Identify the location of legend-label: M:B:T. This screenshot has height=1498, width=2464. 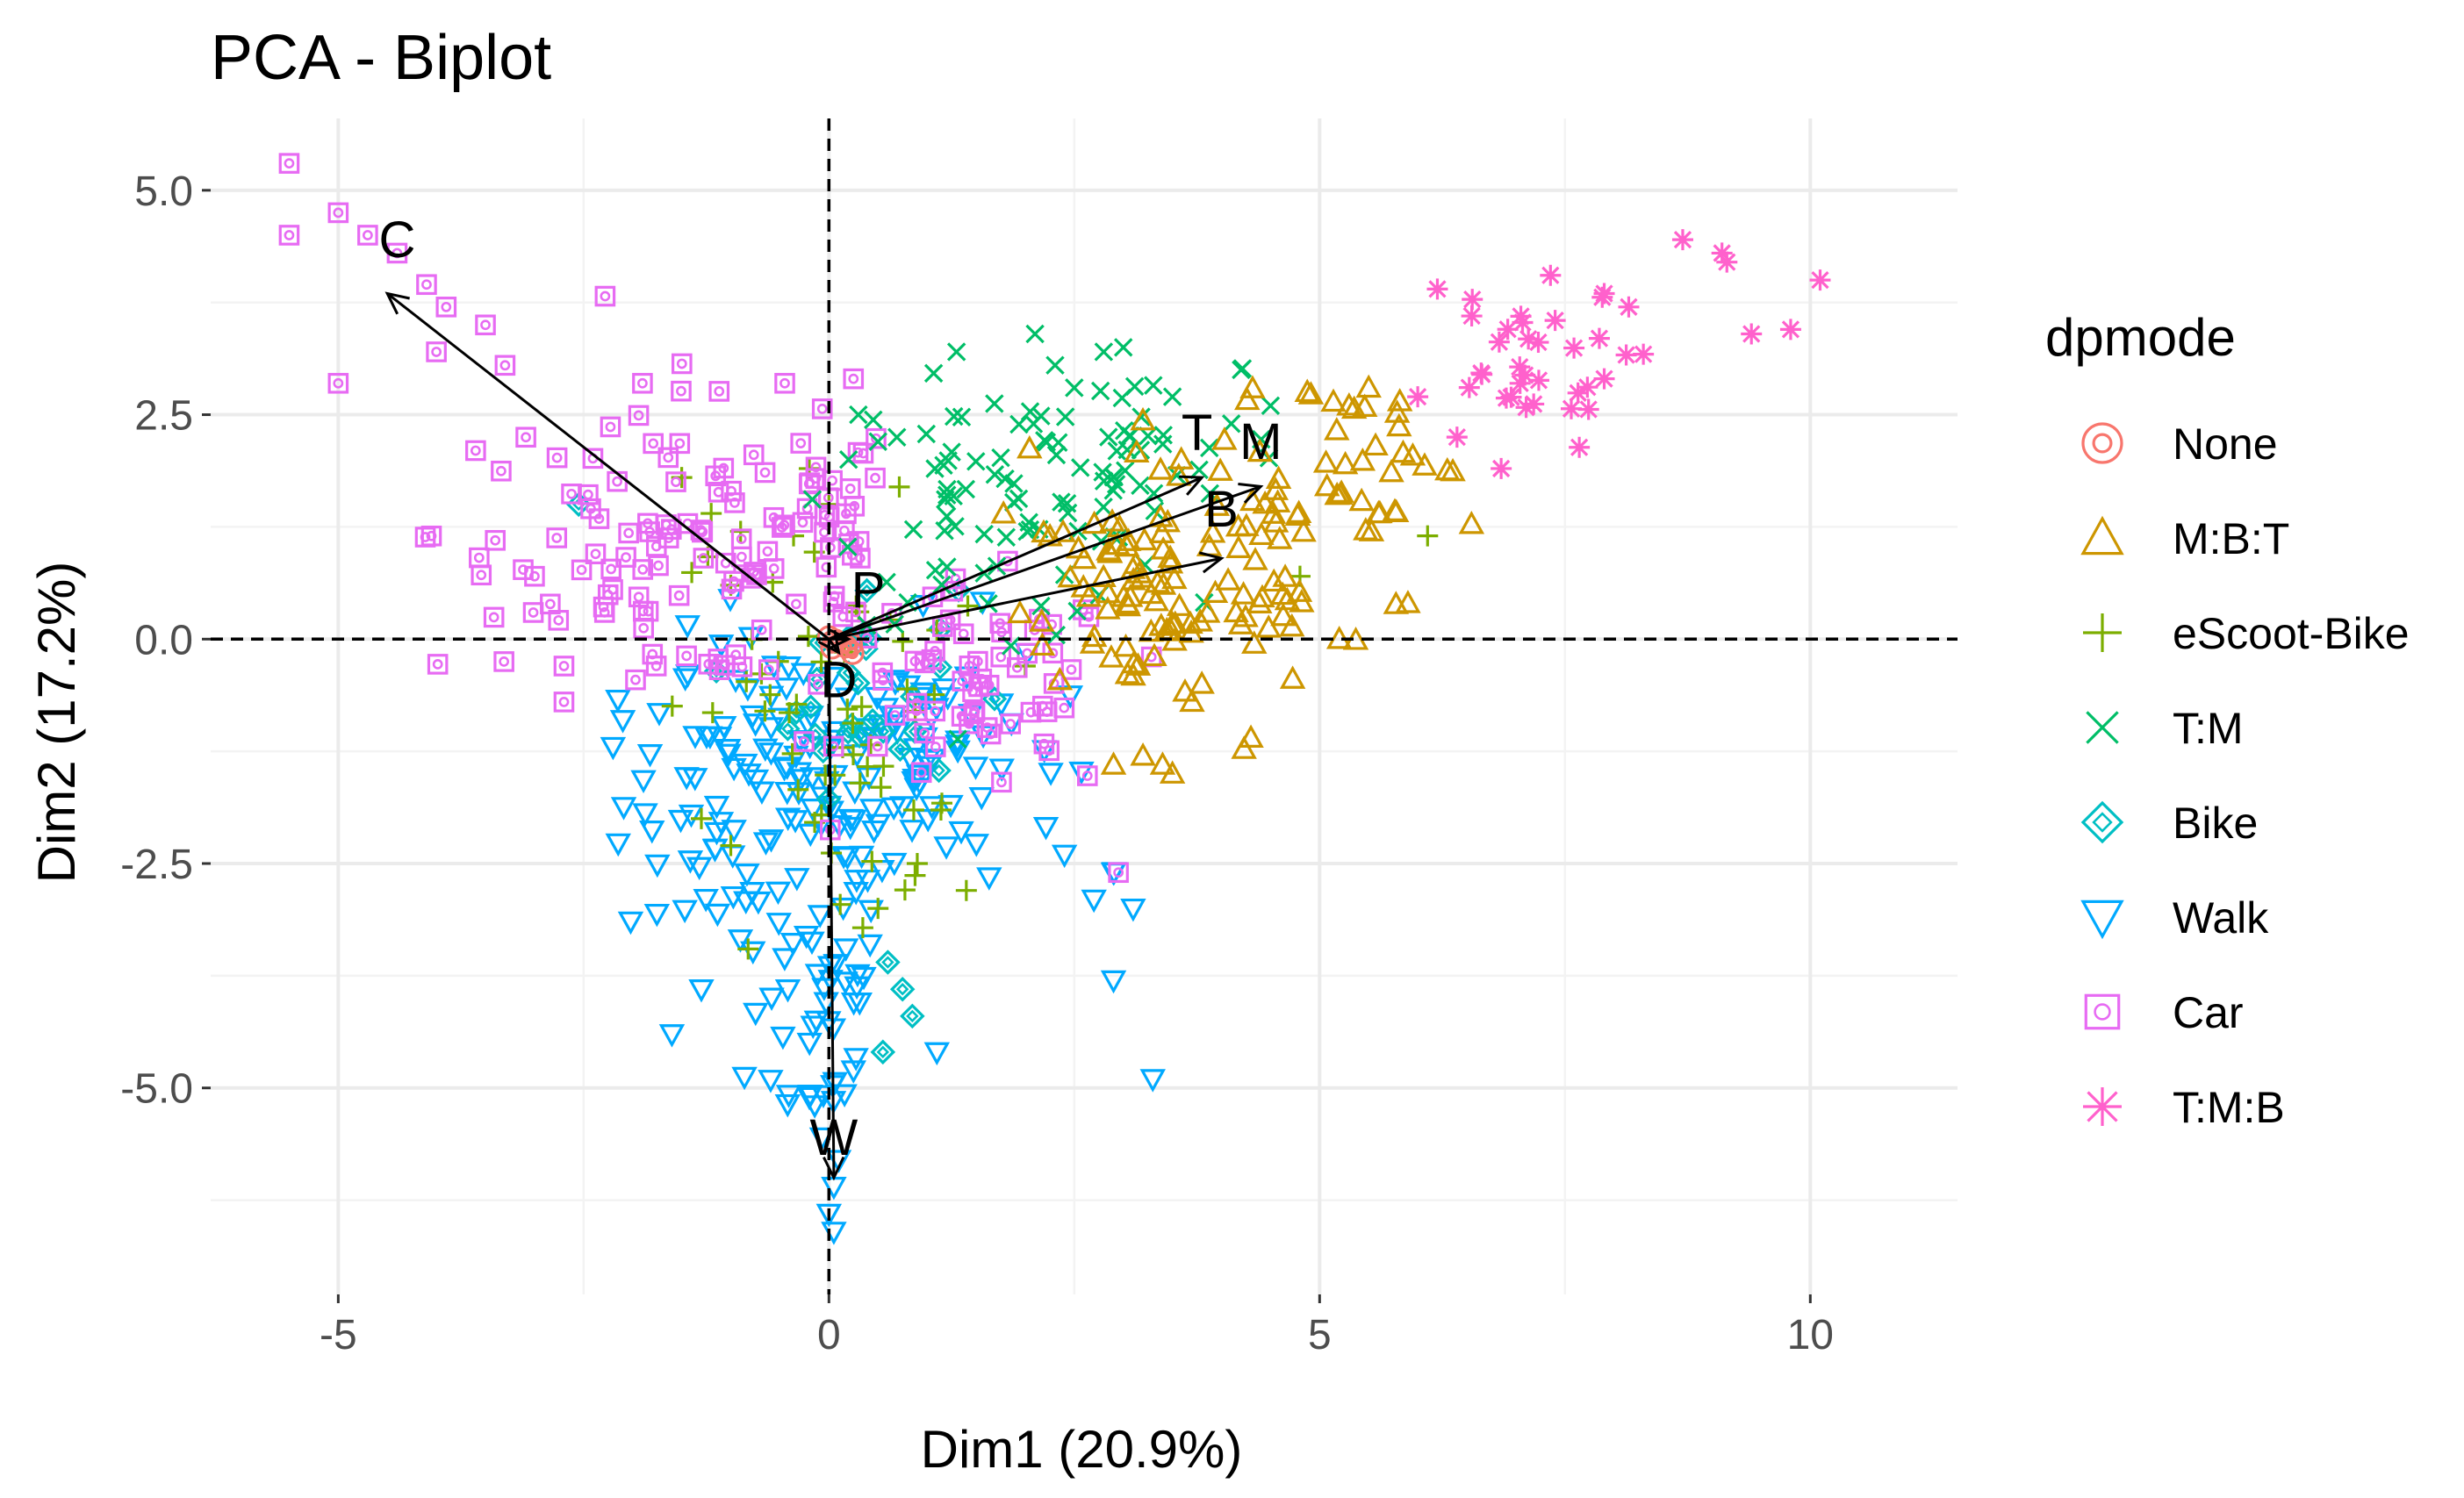
(2231, 538).